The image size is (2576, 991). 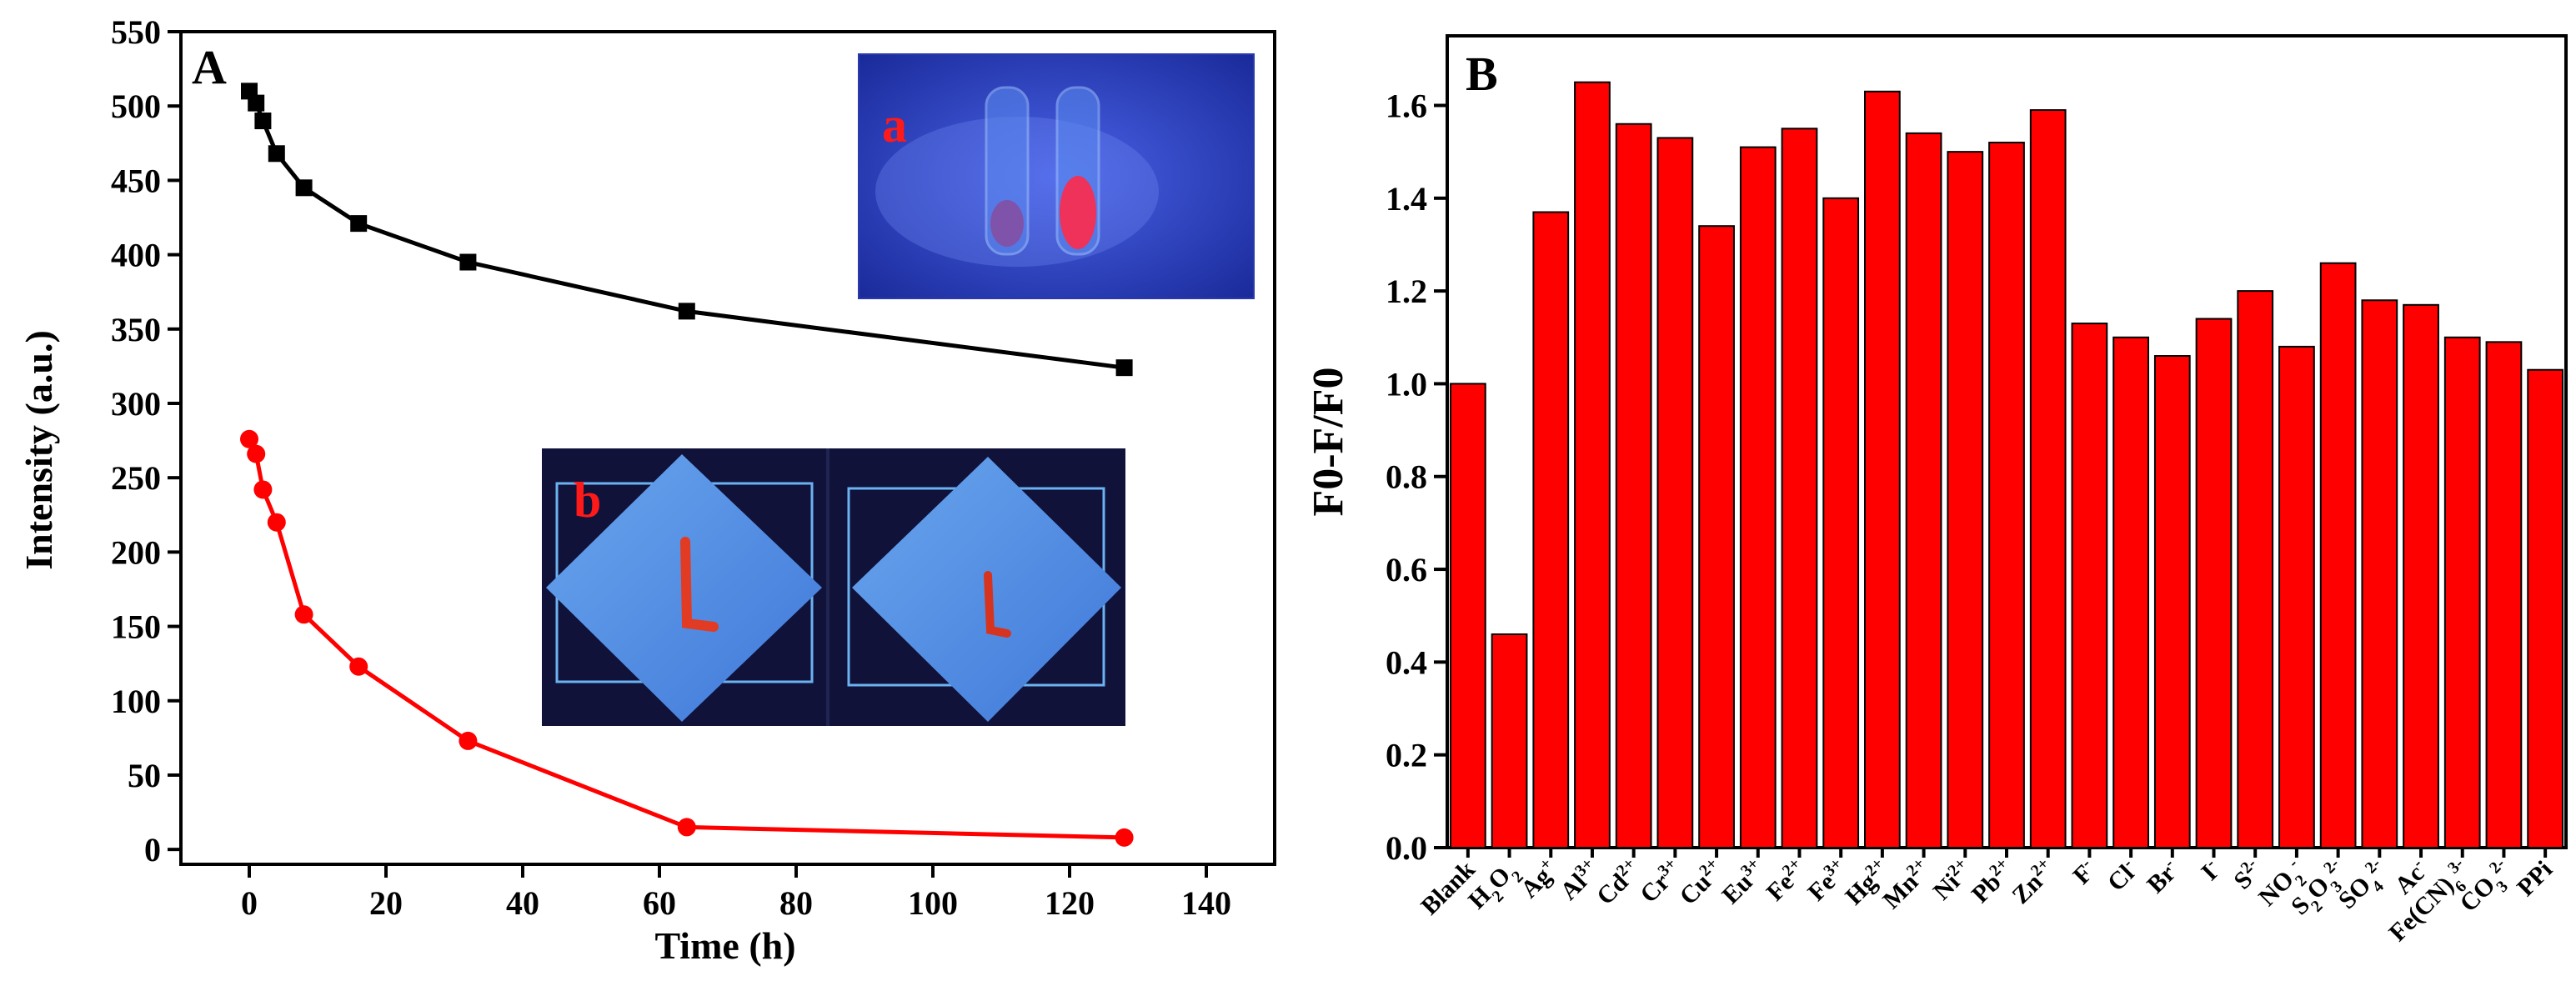 What do you see at coordinates (587, 501) in the screenshot?
I see `inset-b-label: b` at bounding box center [587, 501].